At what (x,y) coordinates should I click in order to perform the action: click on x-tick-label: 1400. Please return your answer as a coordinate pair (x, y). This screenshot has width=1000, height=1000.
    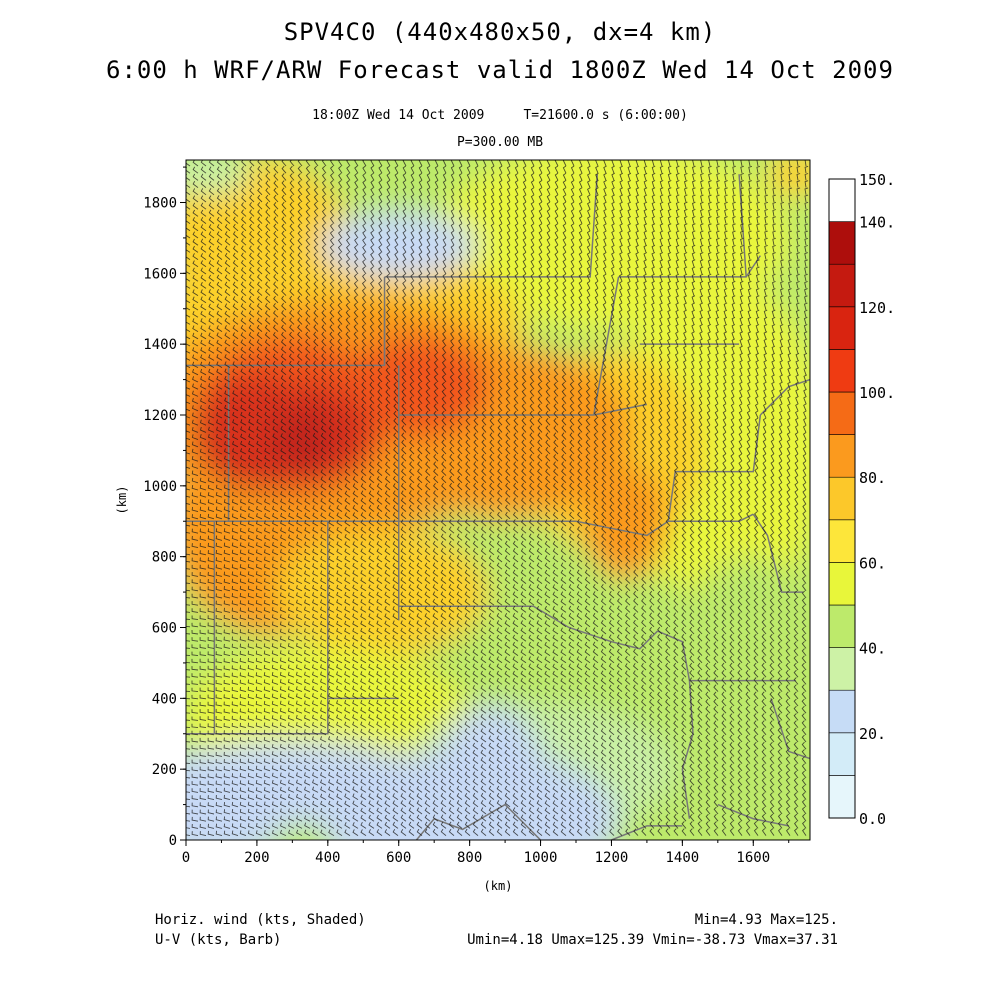
    Looking at the image, I should click on (683, 858).